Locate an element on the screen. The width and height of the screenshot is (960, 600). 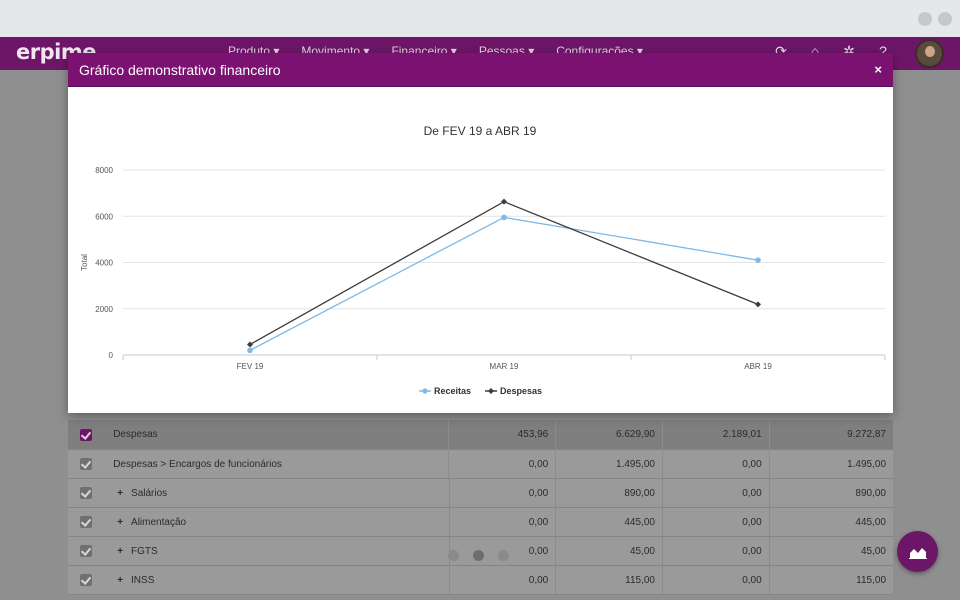
y-tick-label: 0 is located at coordinates (111, 355).